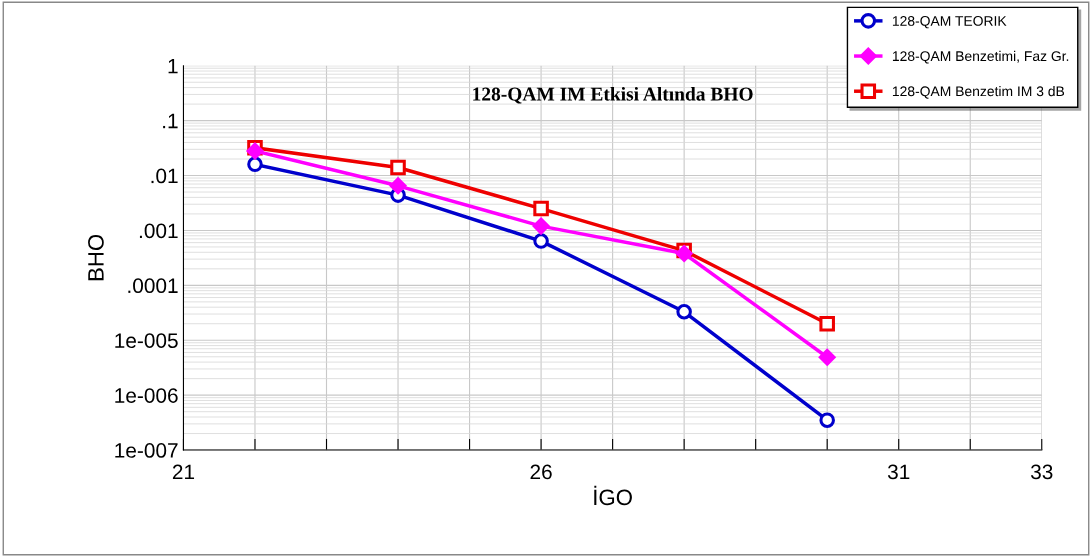 The height and width of the screenshot is (557, 1092). I want to click on y-tick-label: .001, so click(158, 231).